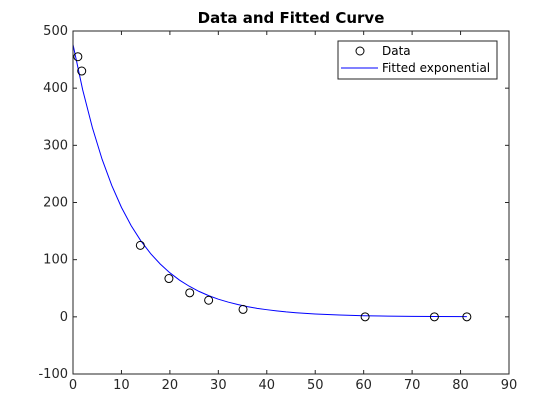 The width and height of the screenshot is (560, 420). Describe the element at coordinates (218, 385) in the screenshot. I see `x-tick-label: 30` at that location.